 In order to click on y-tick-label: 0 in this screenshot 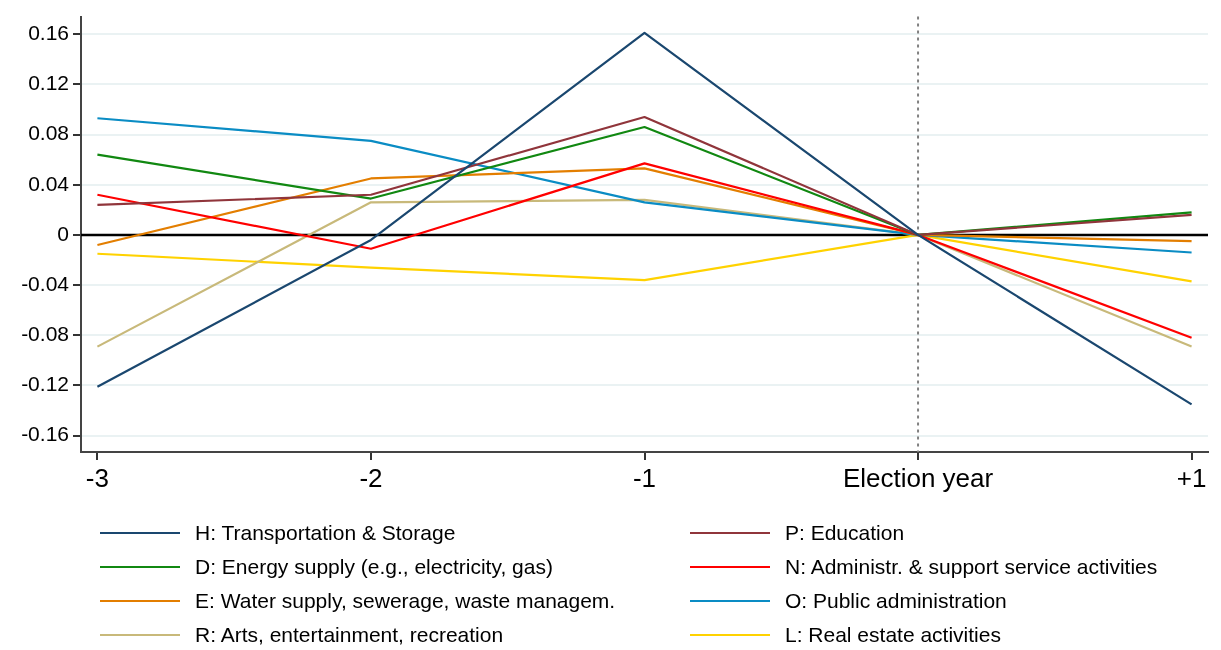, I will do `click(63, 233)`.